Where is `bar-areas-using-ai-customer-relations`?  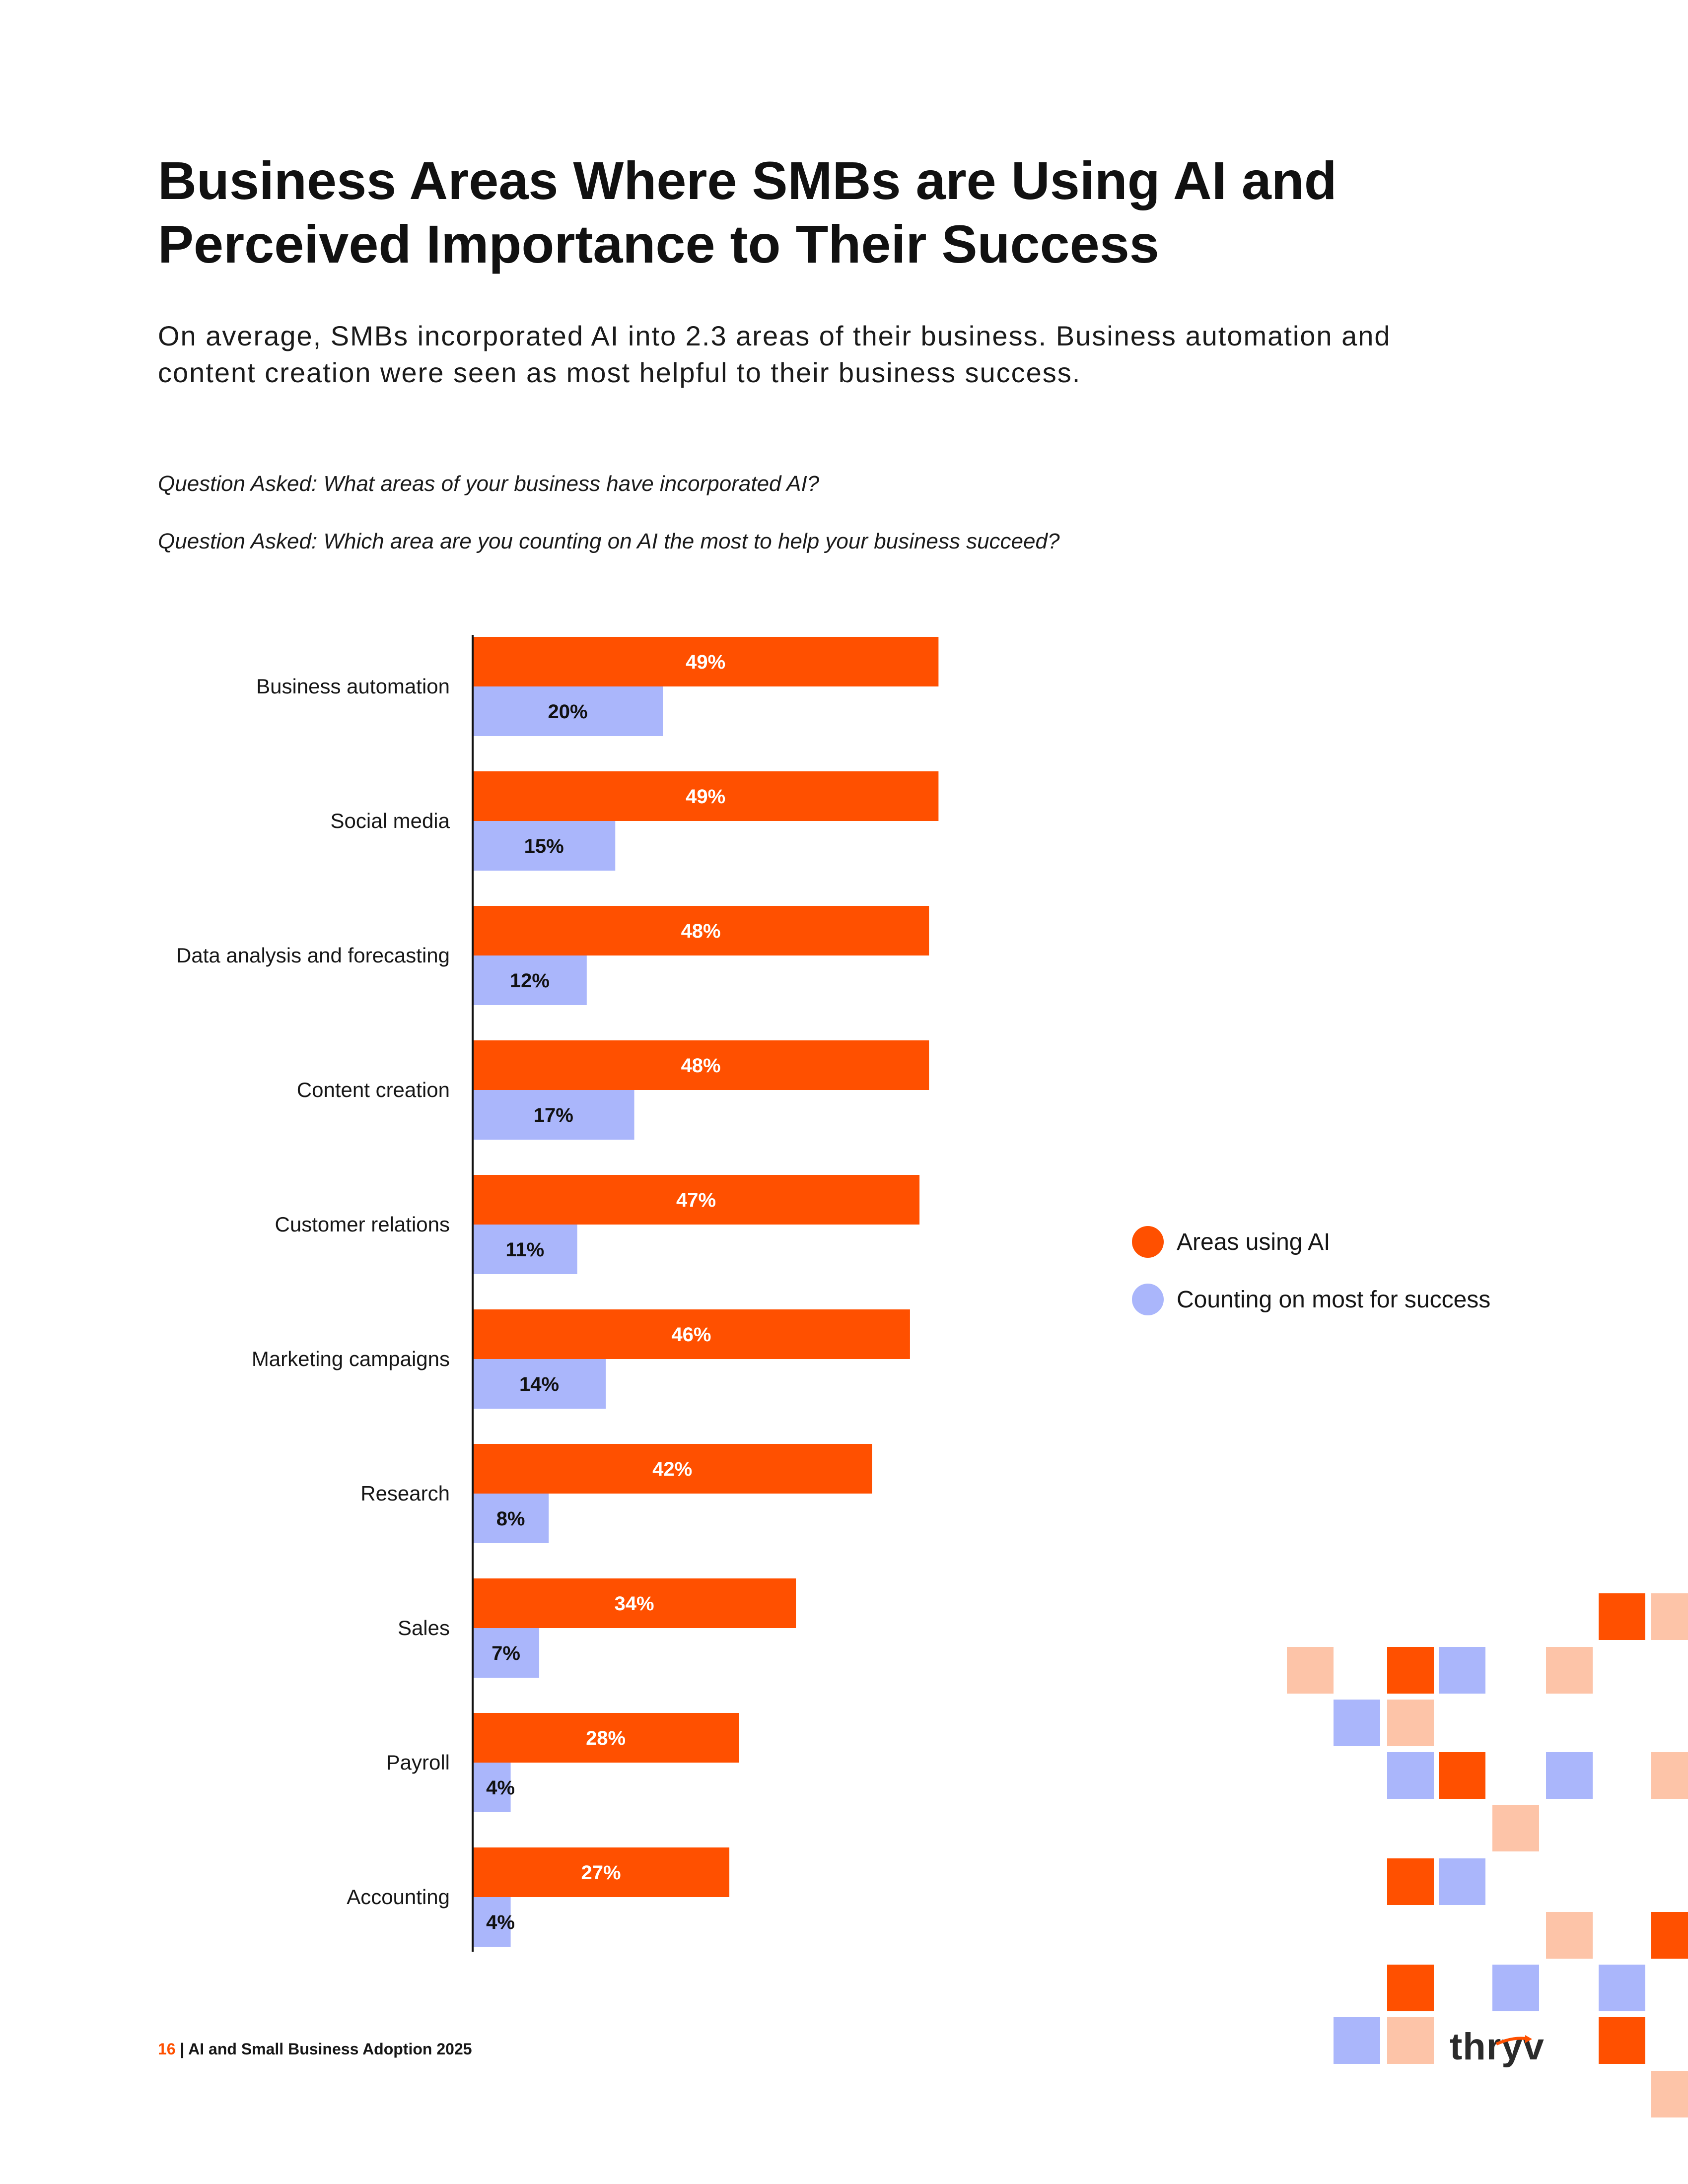 bar-areas-using-ai-customer-relations is located at coordinates (696, 1200).